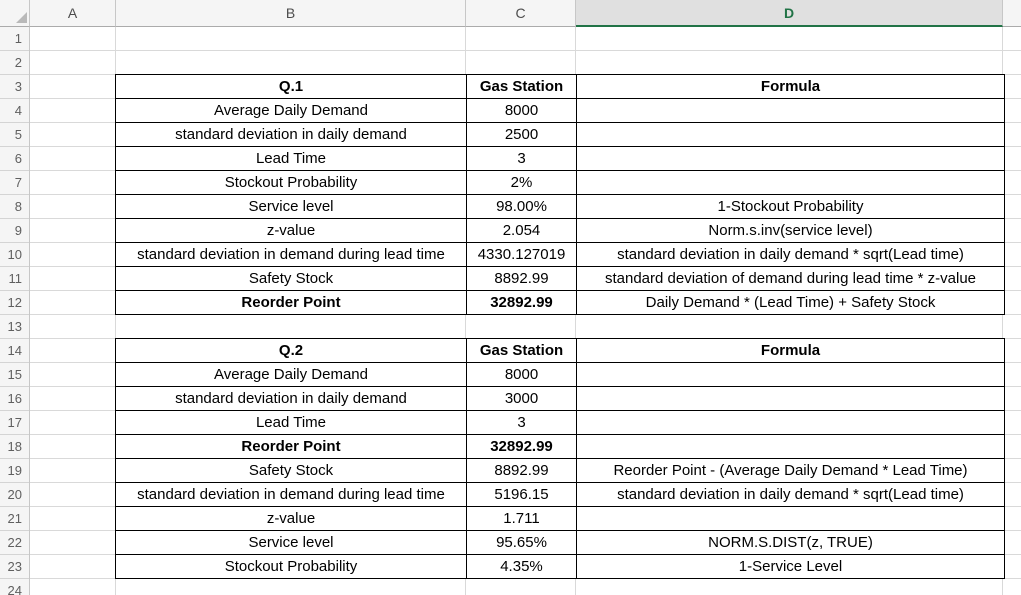  Describe the element at coordinates (521, 494) in the screenshot. I see `cell-value: 5196.15` at that location.